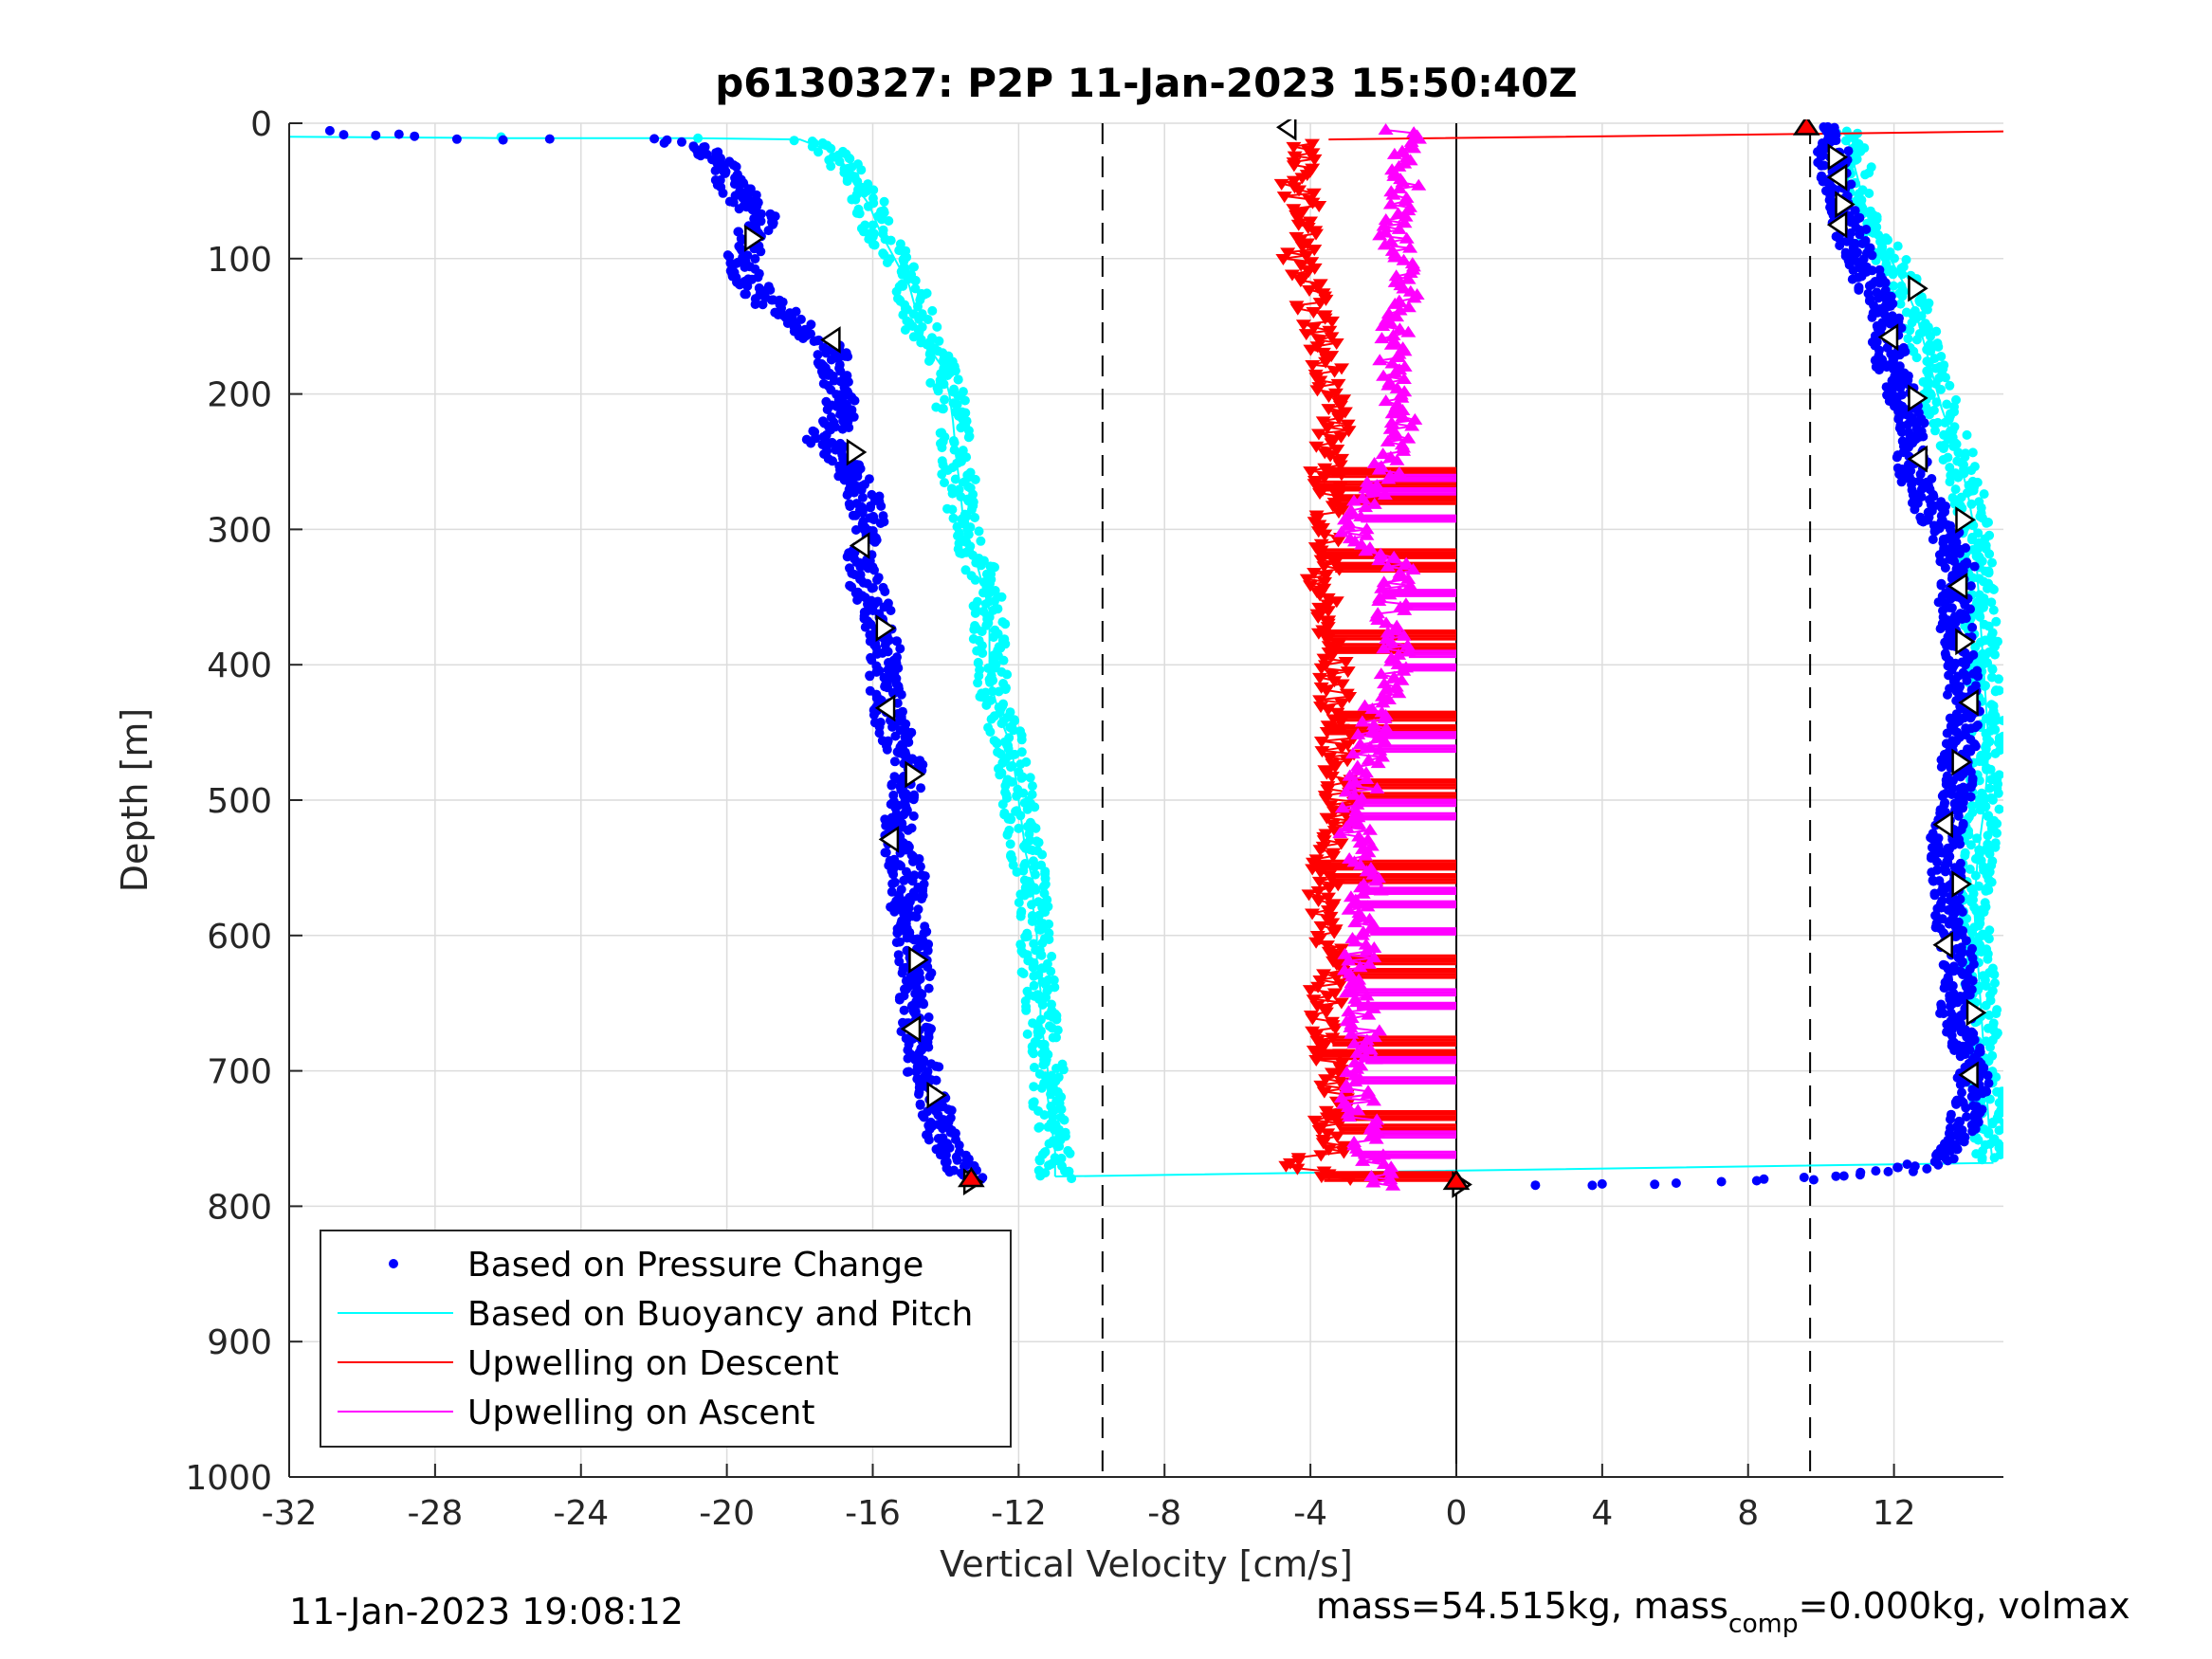 The width and height of the screenshot is (2212, 1659). Describe the element at coordinates (1723, 1612) in the screenshot. I see `footer-mass-info: mass=54.515kg, masscomp=0.000kg, volmax` at that location.